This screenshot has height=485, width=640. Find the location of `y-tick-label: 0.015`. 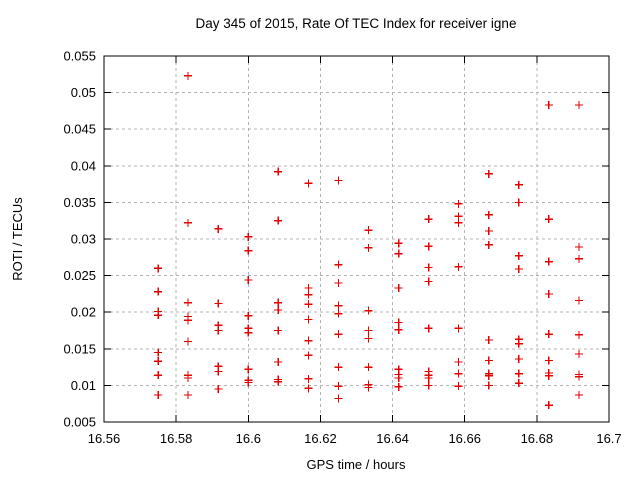

y-tick-label: 0.015 is located at coordinates (79, 348).